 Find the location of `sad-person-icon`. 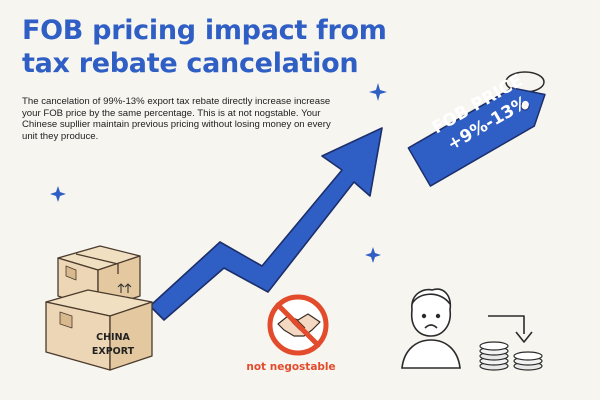

sad-person-icon is located at coordinates (431, 328).